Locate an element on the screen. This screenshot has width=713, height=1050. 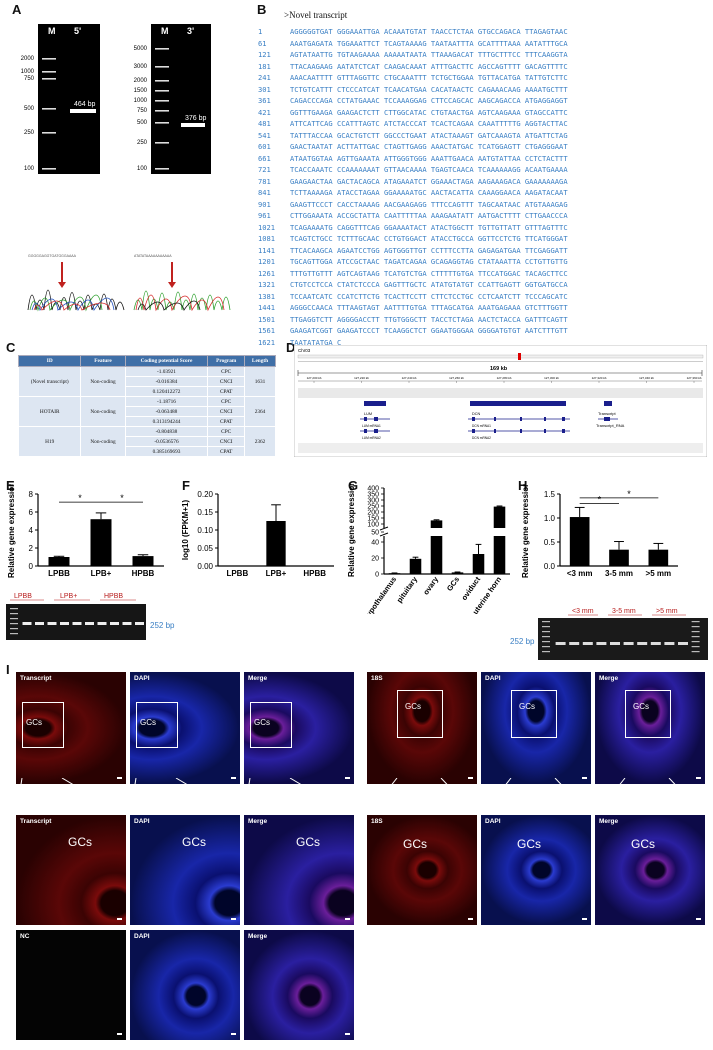
y-tick-label: 8 is located at coordinates (31, 494).